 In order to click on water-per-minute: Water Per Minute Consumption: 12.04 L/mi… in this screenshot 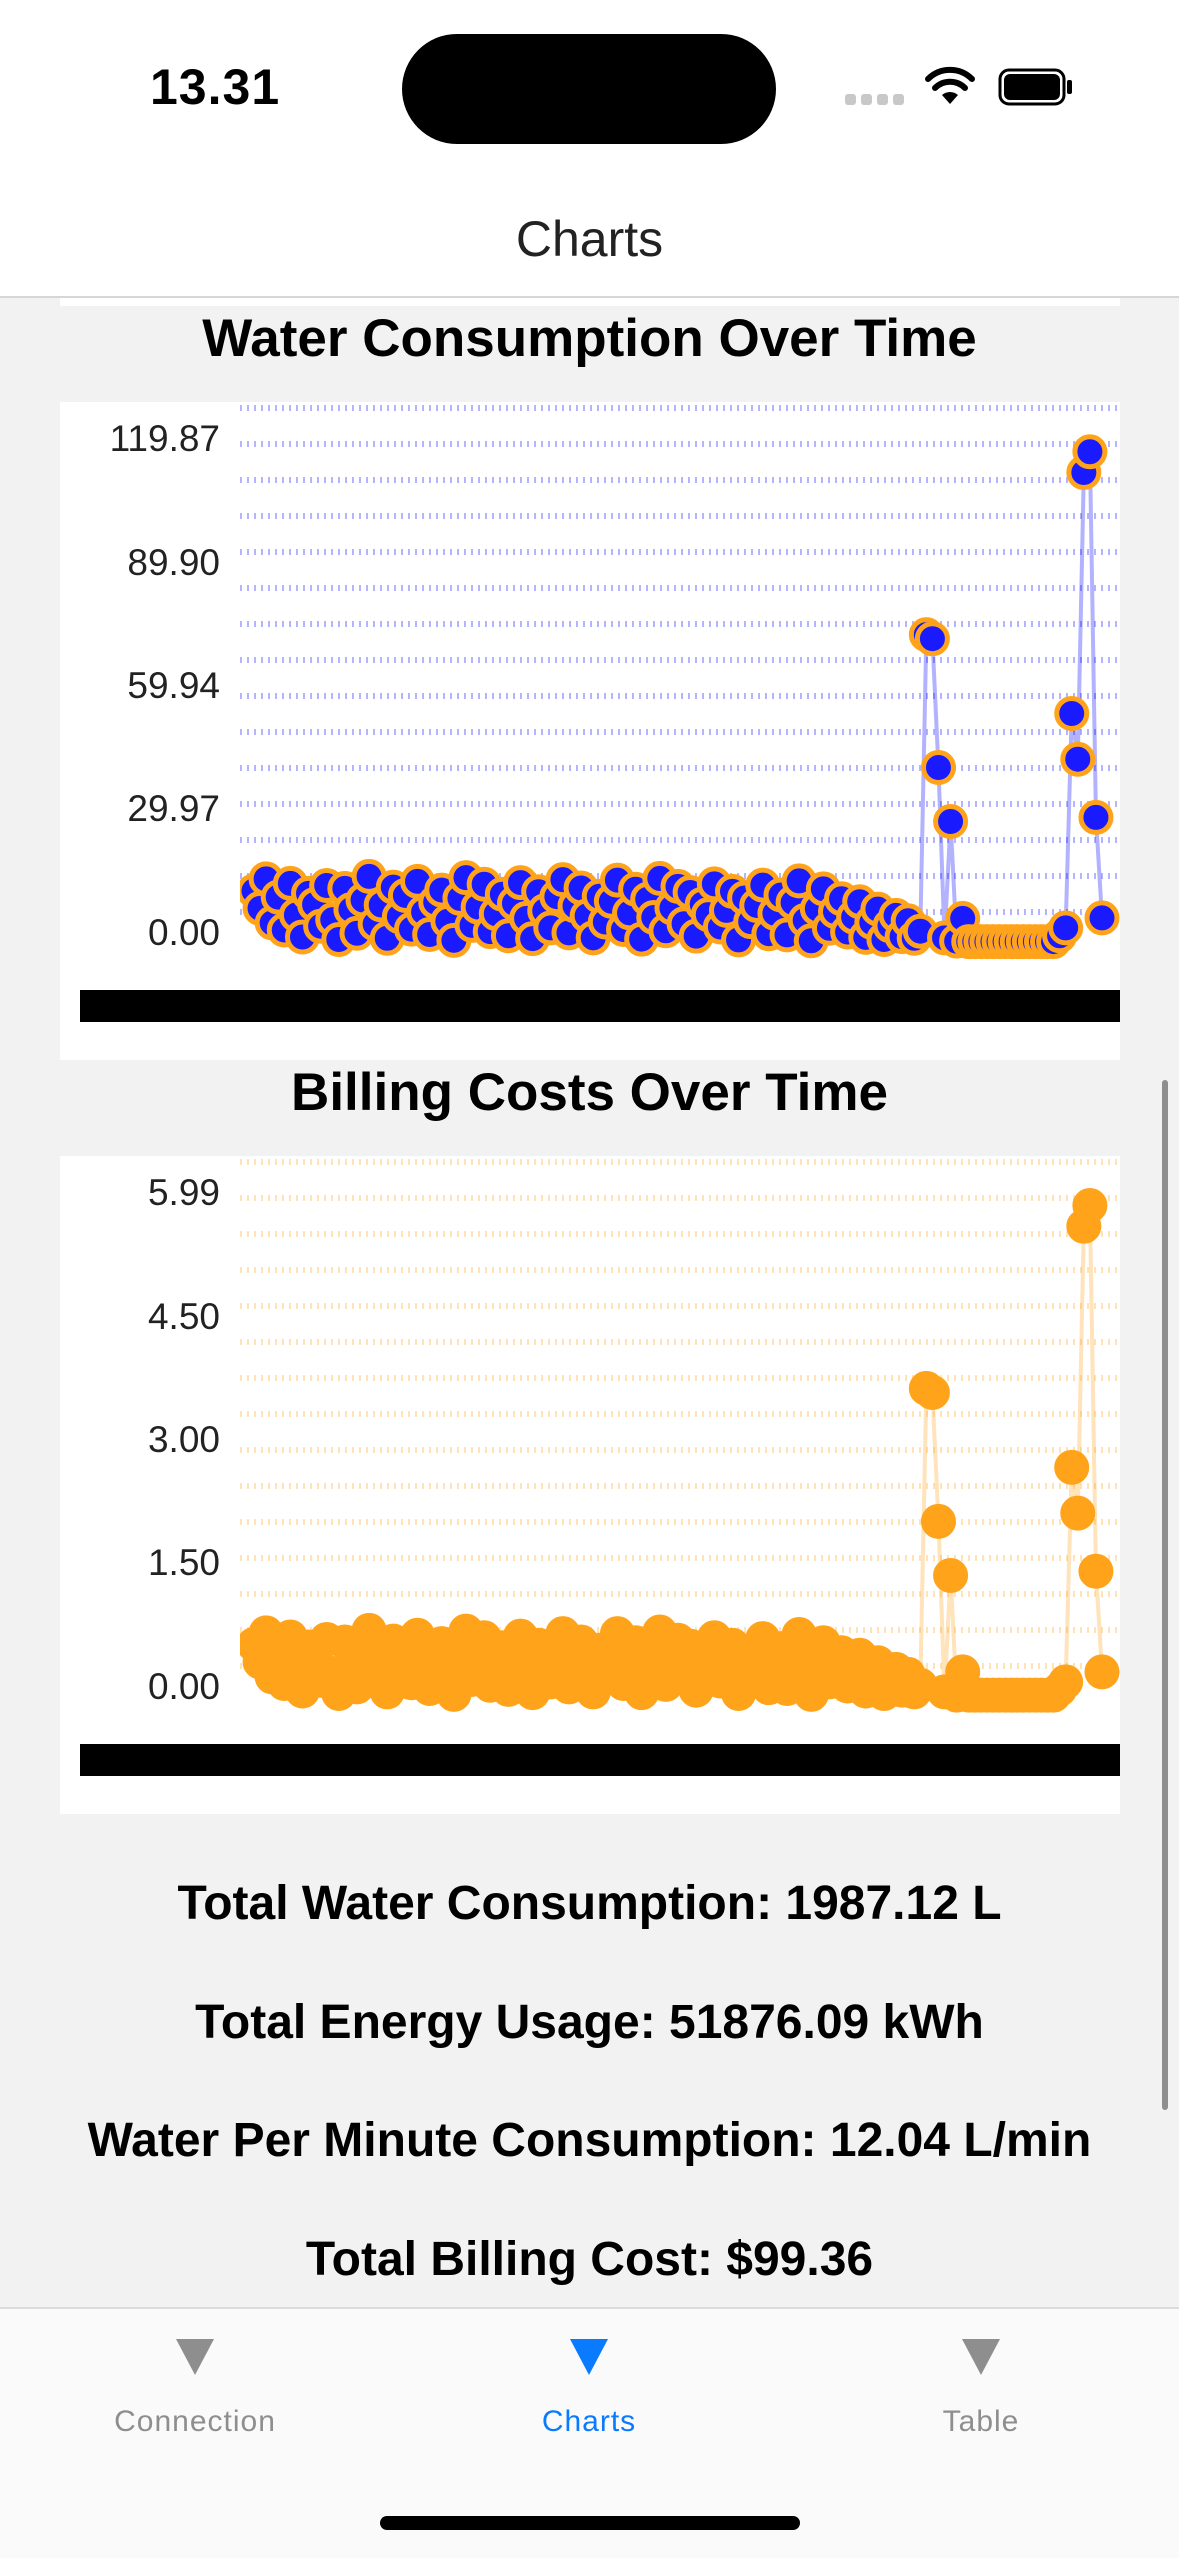, I will do `click(589, 2140)`.